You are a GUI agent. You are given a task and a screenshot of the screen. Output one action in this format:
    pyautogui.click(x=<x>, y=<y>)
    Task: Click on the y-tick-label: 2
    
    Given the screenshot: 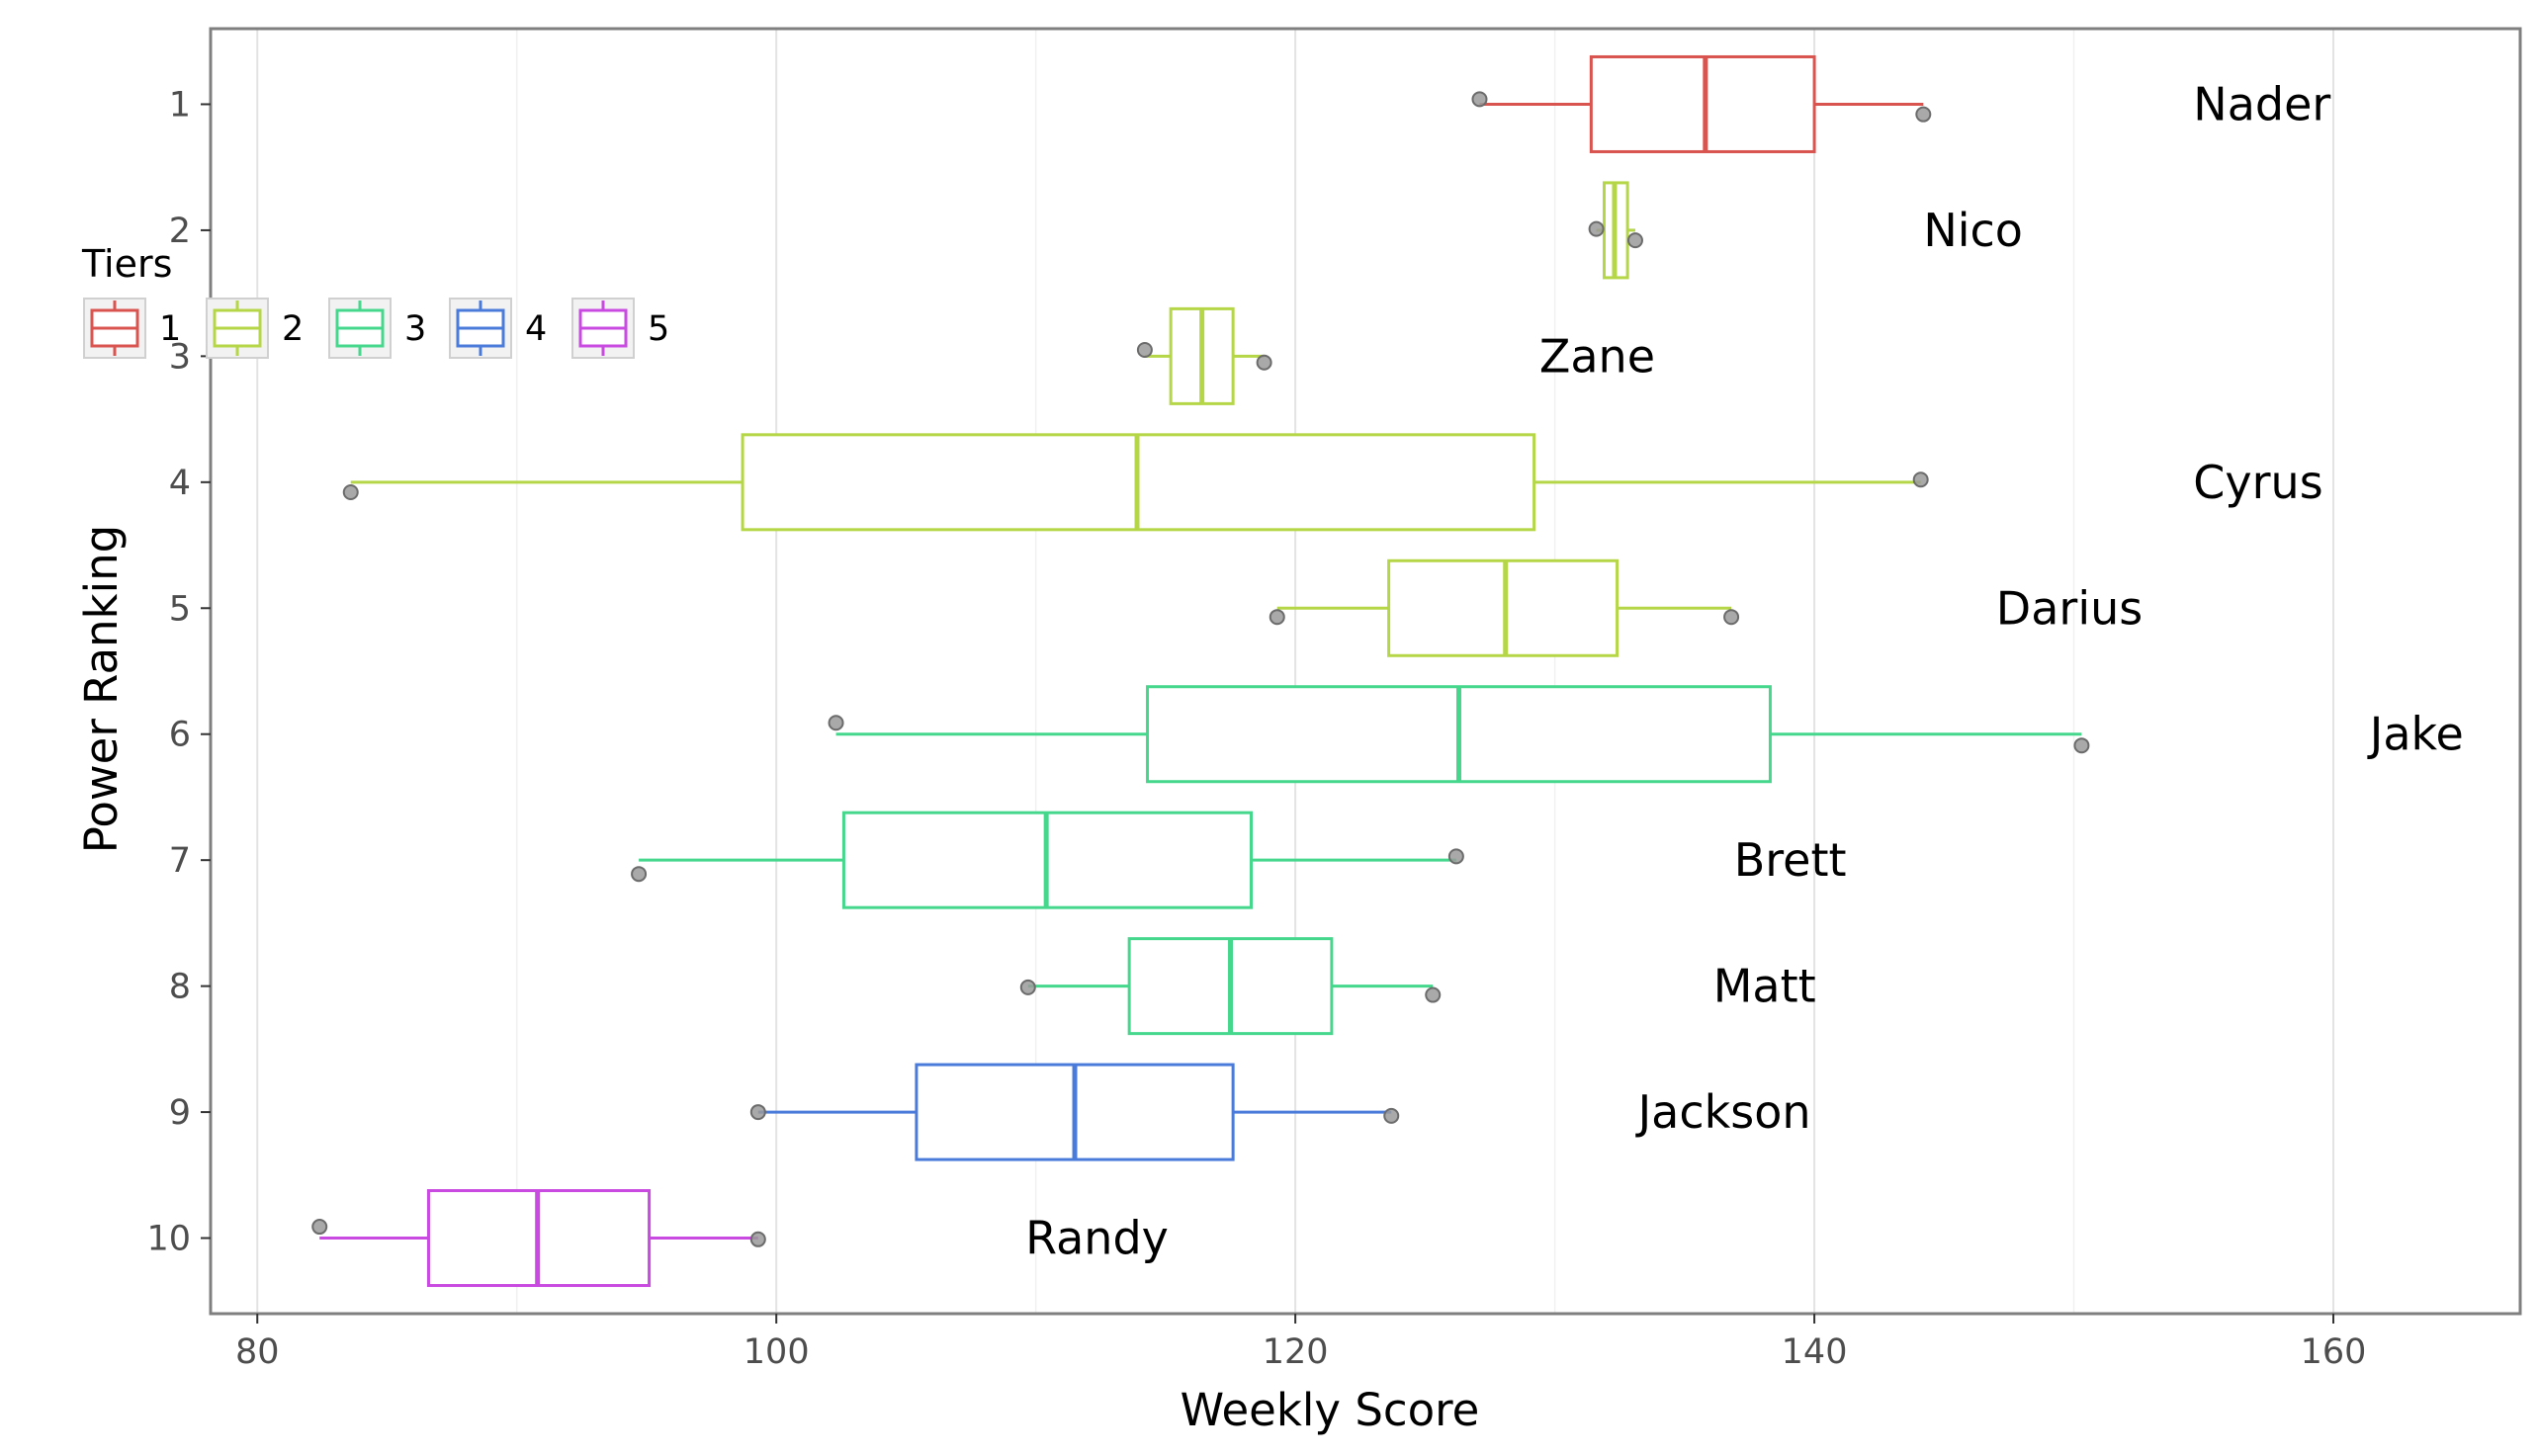 What is the action you would take?
    pyautogui.click(x=180, y=231)
    